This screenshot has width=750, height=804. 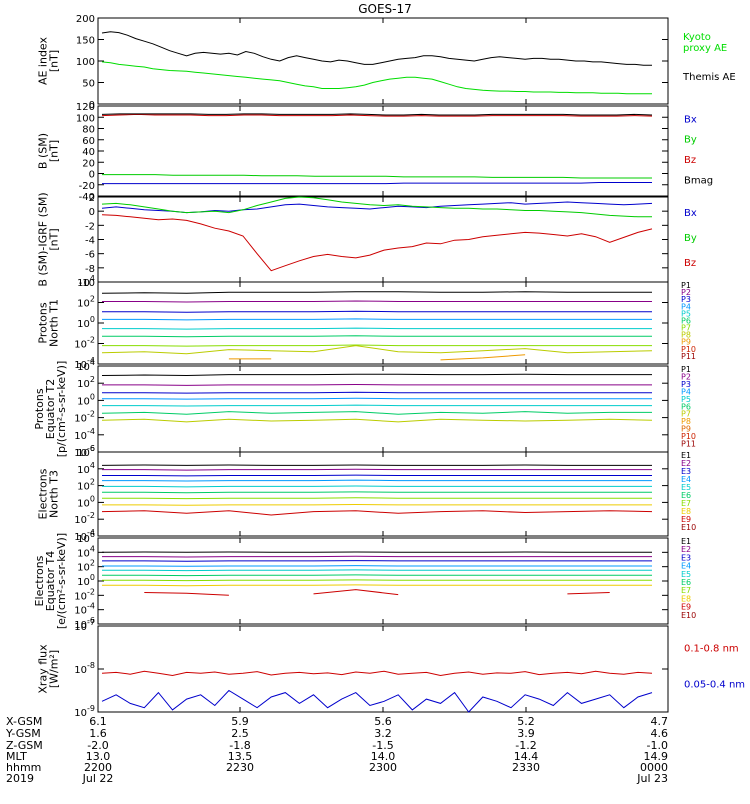 I want to click on panel-et3-series-e3, so click(x=377, y=475).